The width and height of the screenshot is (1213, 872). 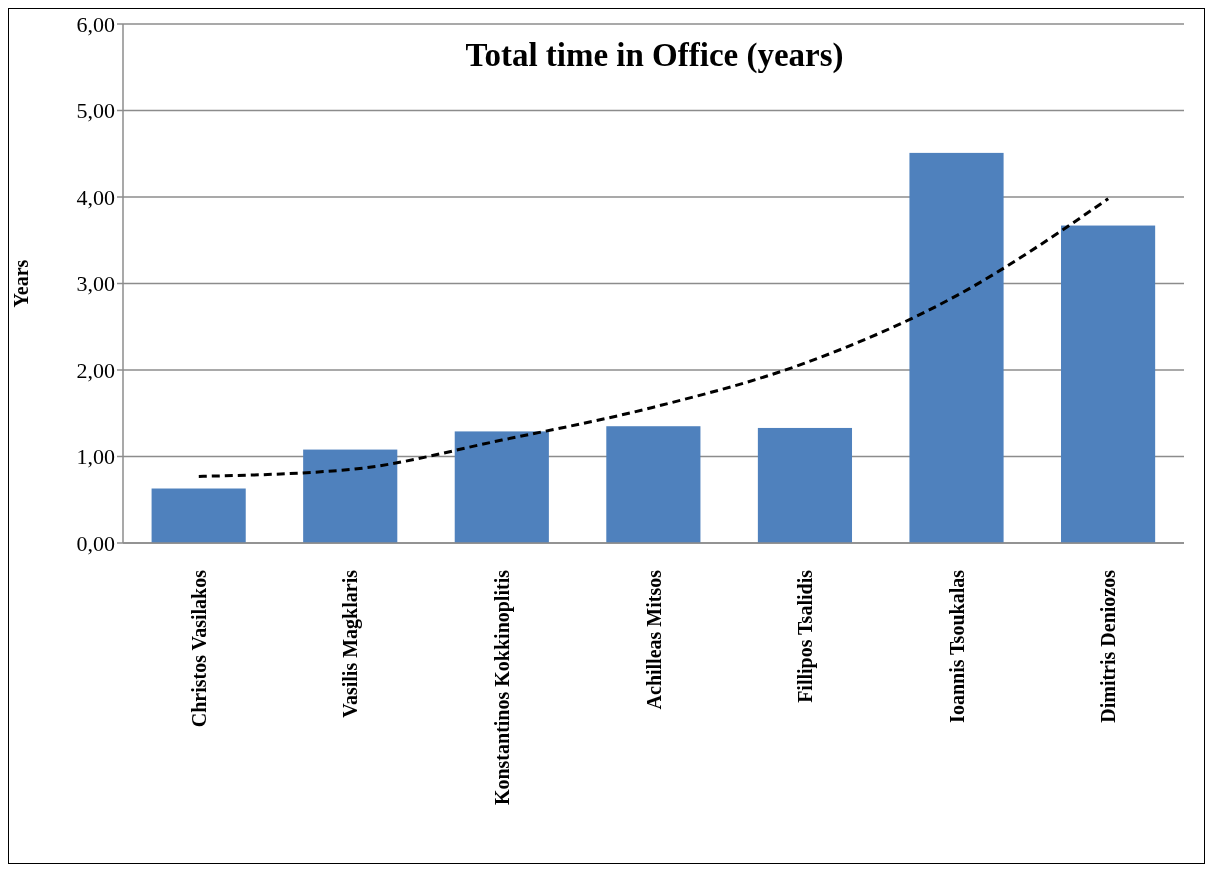 What do you see at coordinates (95, 24) in the screenshot?
I see `y-tick-label: 6,00` at bounding box center [95, 24].